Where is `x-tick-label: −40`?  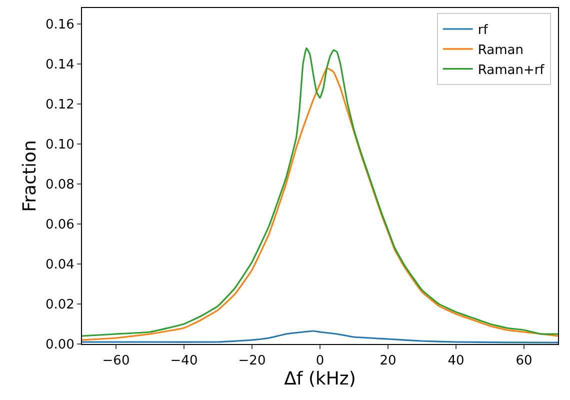 x-tick-label: −40 is located at coordinates (184, 361).